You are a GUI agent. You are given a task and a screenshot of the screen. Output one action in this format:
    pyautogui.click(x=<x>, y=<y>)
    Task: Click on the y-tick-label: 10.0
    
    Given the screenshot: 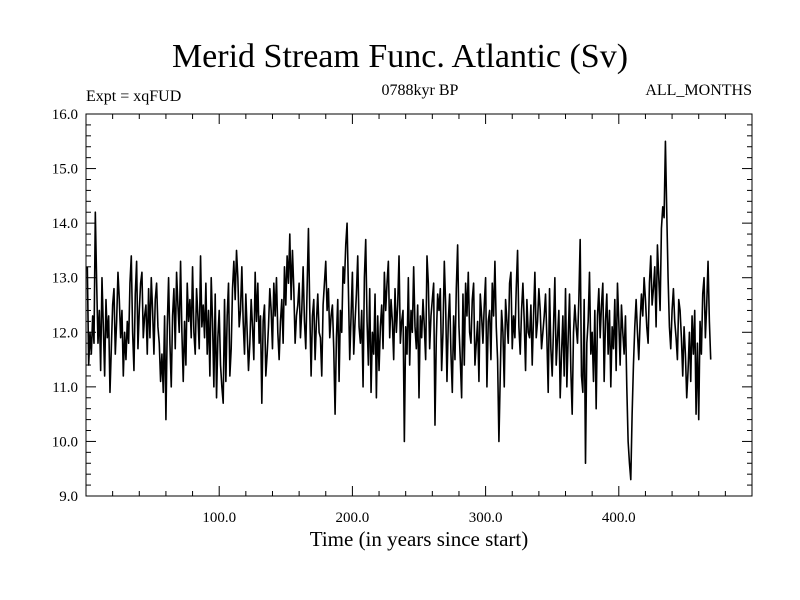 What is the action you would take?
    pyautogui.click(x=65, y=442)
    